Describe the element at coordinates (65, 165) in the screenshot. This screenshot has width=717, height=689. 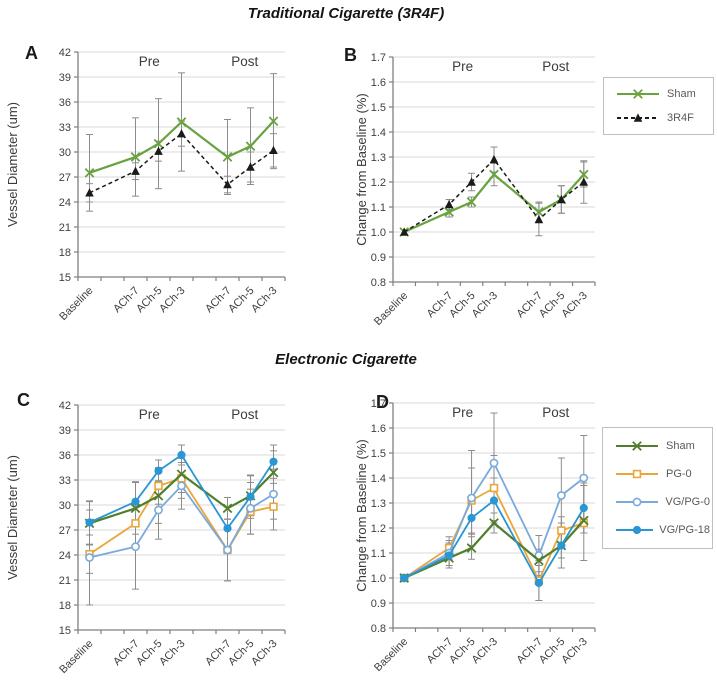
I see `y-tick-labels: 15 18 21 24 27 30 33 36 39 42` at that location.